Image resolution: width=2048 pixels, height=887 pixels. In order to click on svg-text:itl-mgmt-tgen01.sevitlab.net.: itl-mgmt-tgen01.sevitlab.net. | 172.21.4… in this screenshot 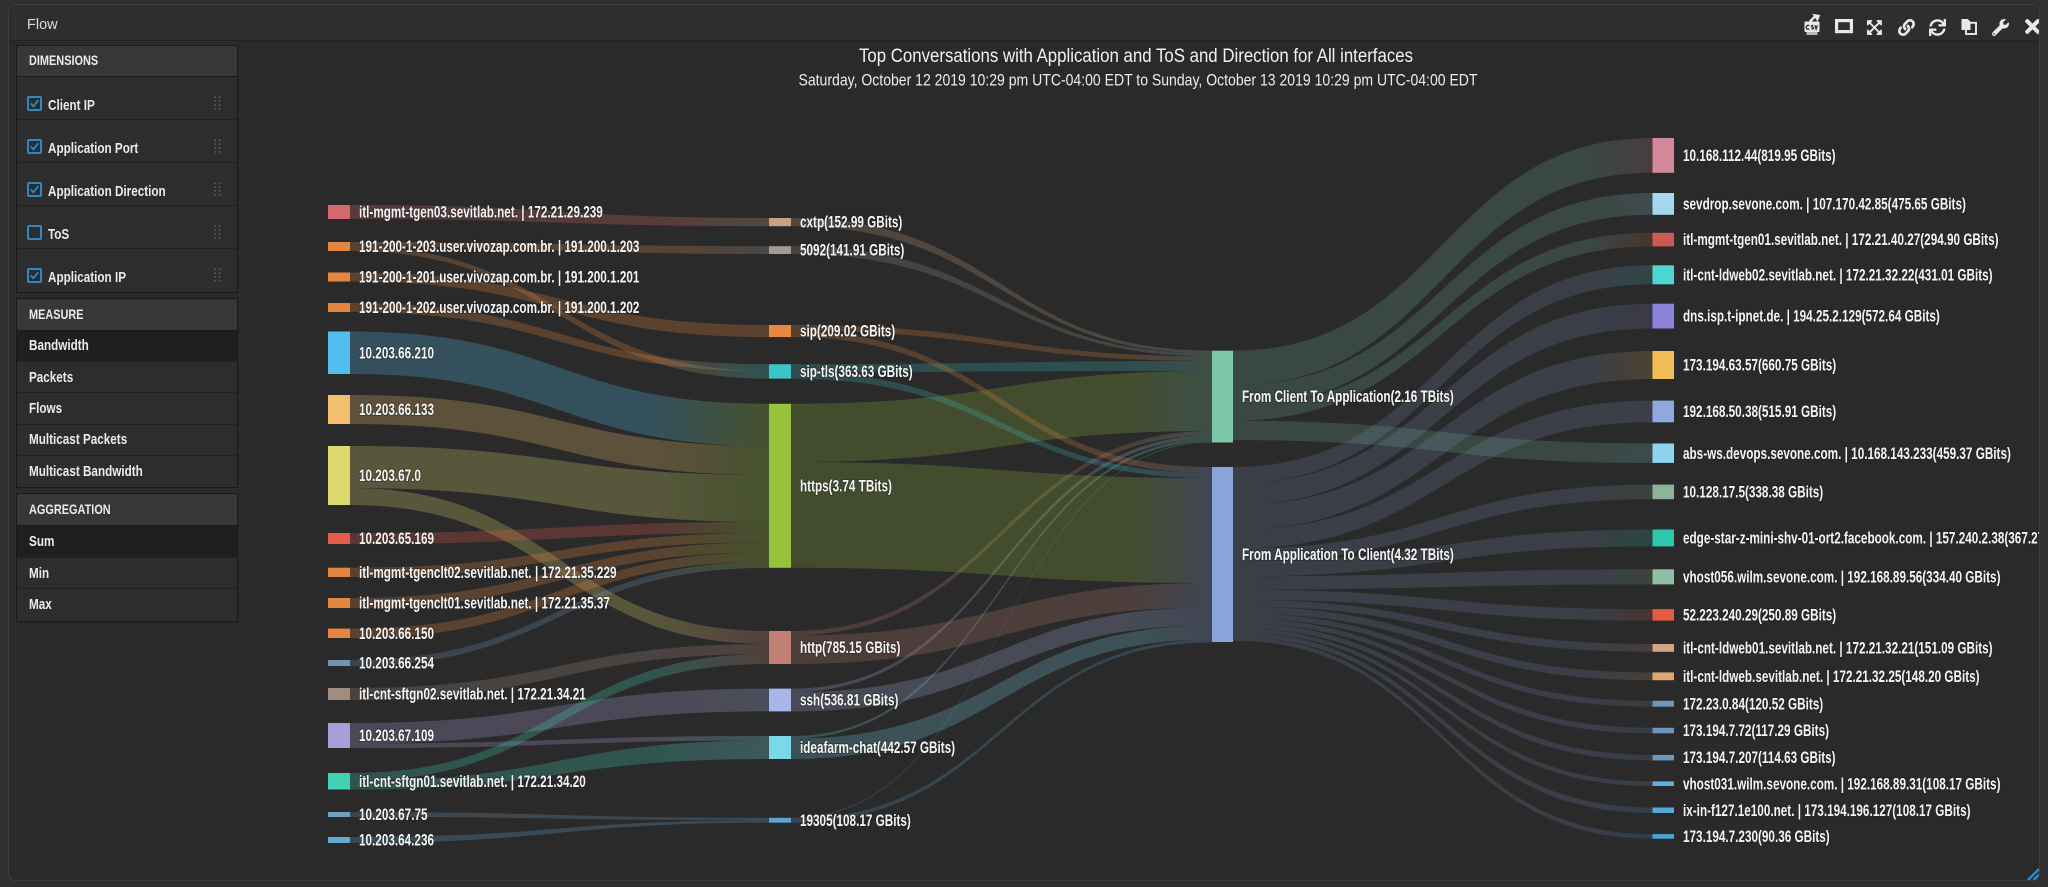, I will do `click(1841, 239)`.